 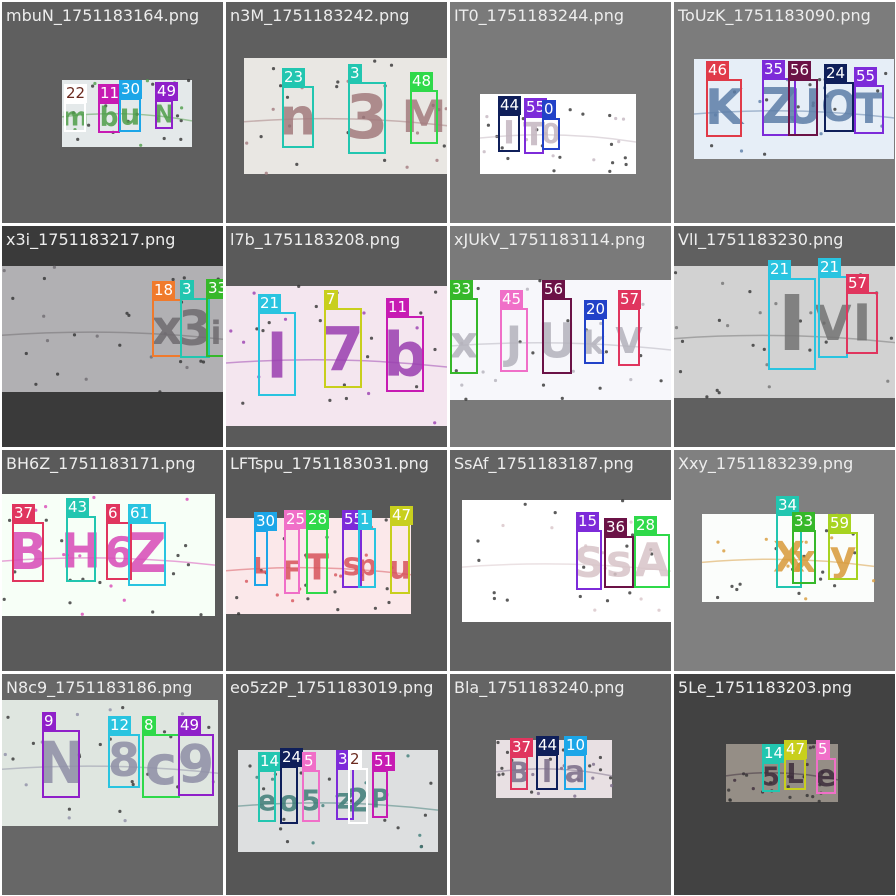 What do you see at coordinates (774, 69) in the screenshot?
I see `box-class-label: 35` at bounding box center [774, 69].